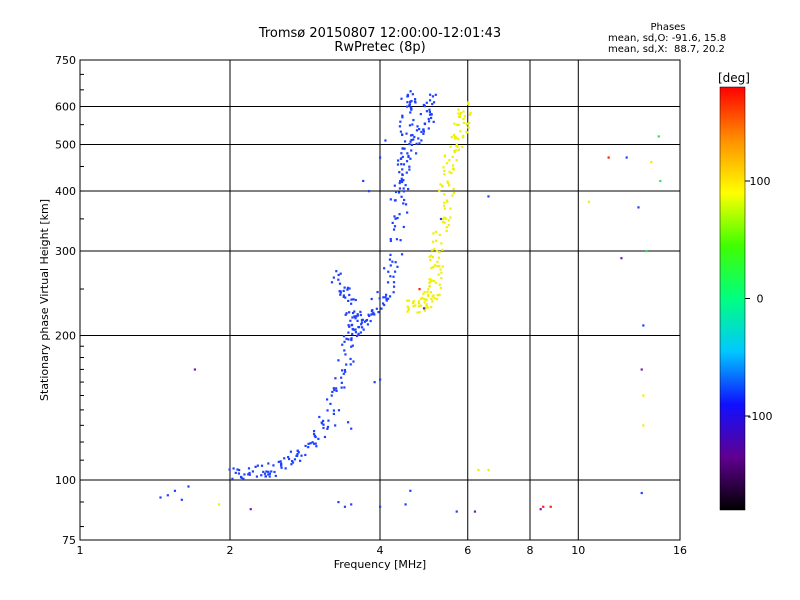  I want to click on stats-o-mode: mean, sd,O: -91.6, 15.8, so click(667, 38).